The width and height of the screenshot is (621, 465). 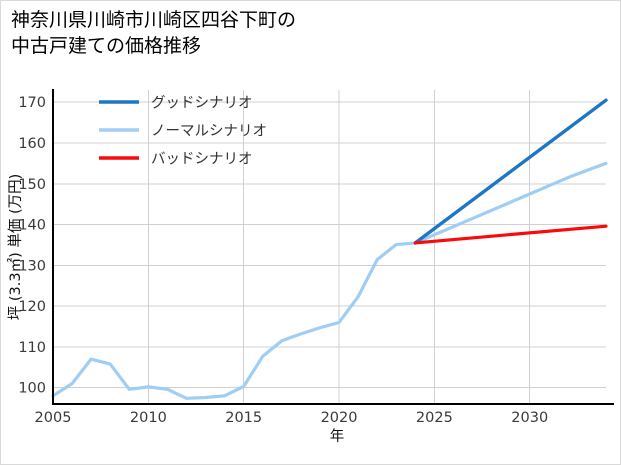 What do you see at coordinates (339, 418) in the screenshot?
I see `x-tick-label: 2020` at bounding box center [339, 418].